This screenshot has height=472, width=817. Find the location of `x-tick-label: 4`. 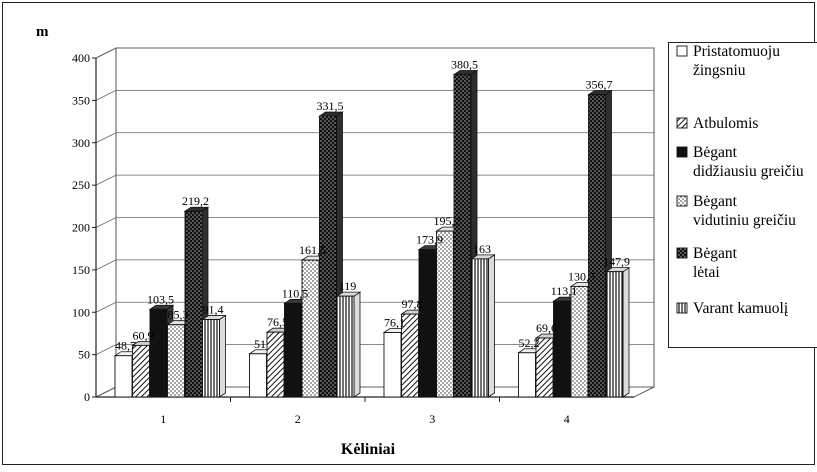

x-tick-label: 4 is located at coordinates (567, 419).